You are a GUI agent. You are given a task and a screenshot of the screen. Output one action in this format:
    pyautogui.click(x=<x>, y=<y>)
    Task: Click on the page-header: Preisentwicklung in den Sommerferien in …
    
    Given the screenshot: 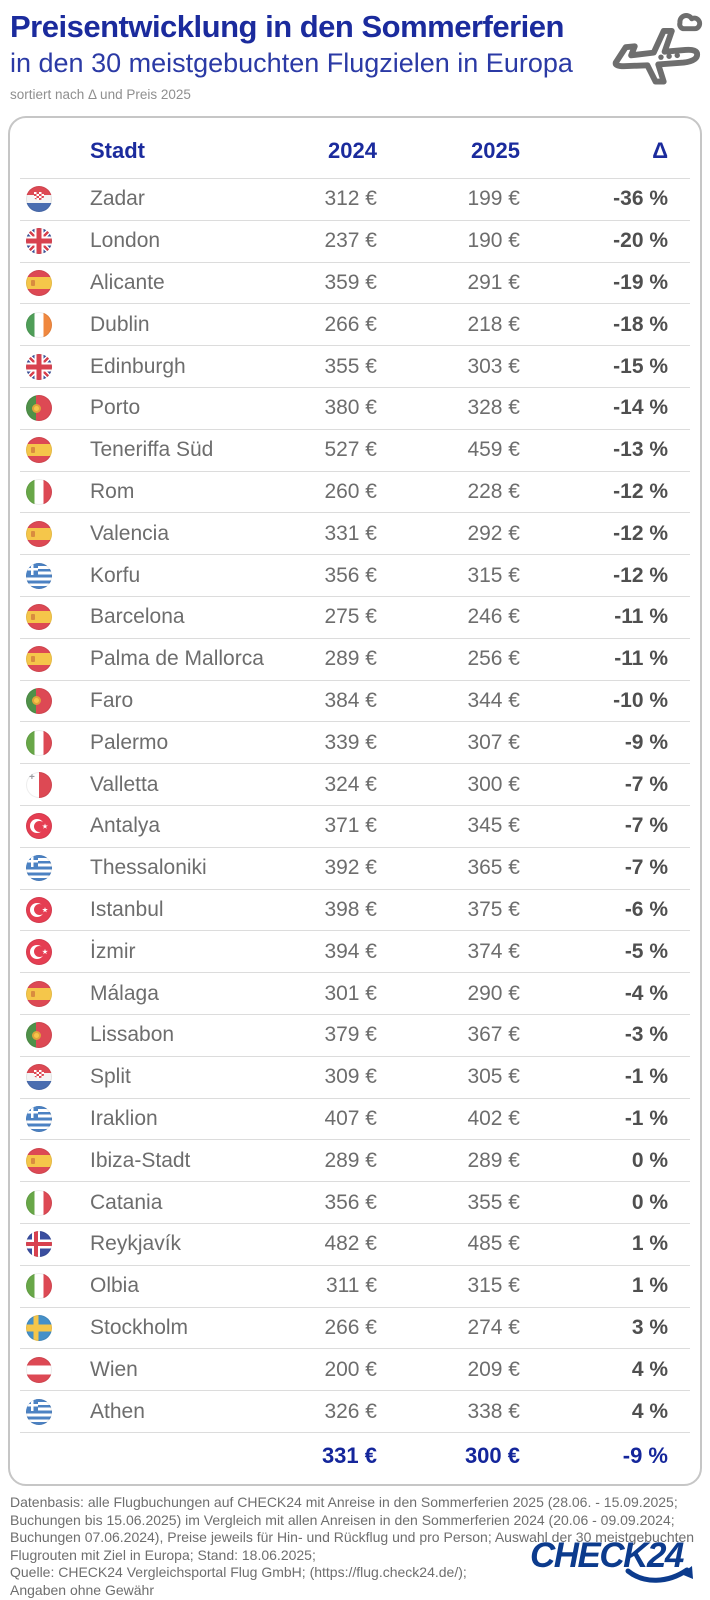 What is the action you would take?
    pyautogui.click(x=355, y=51)
    